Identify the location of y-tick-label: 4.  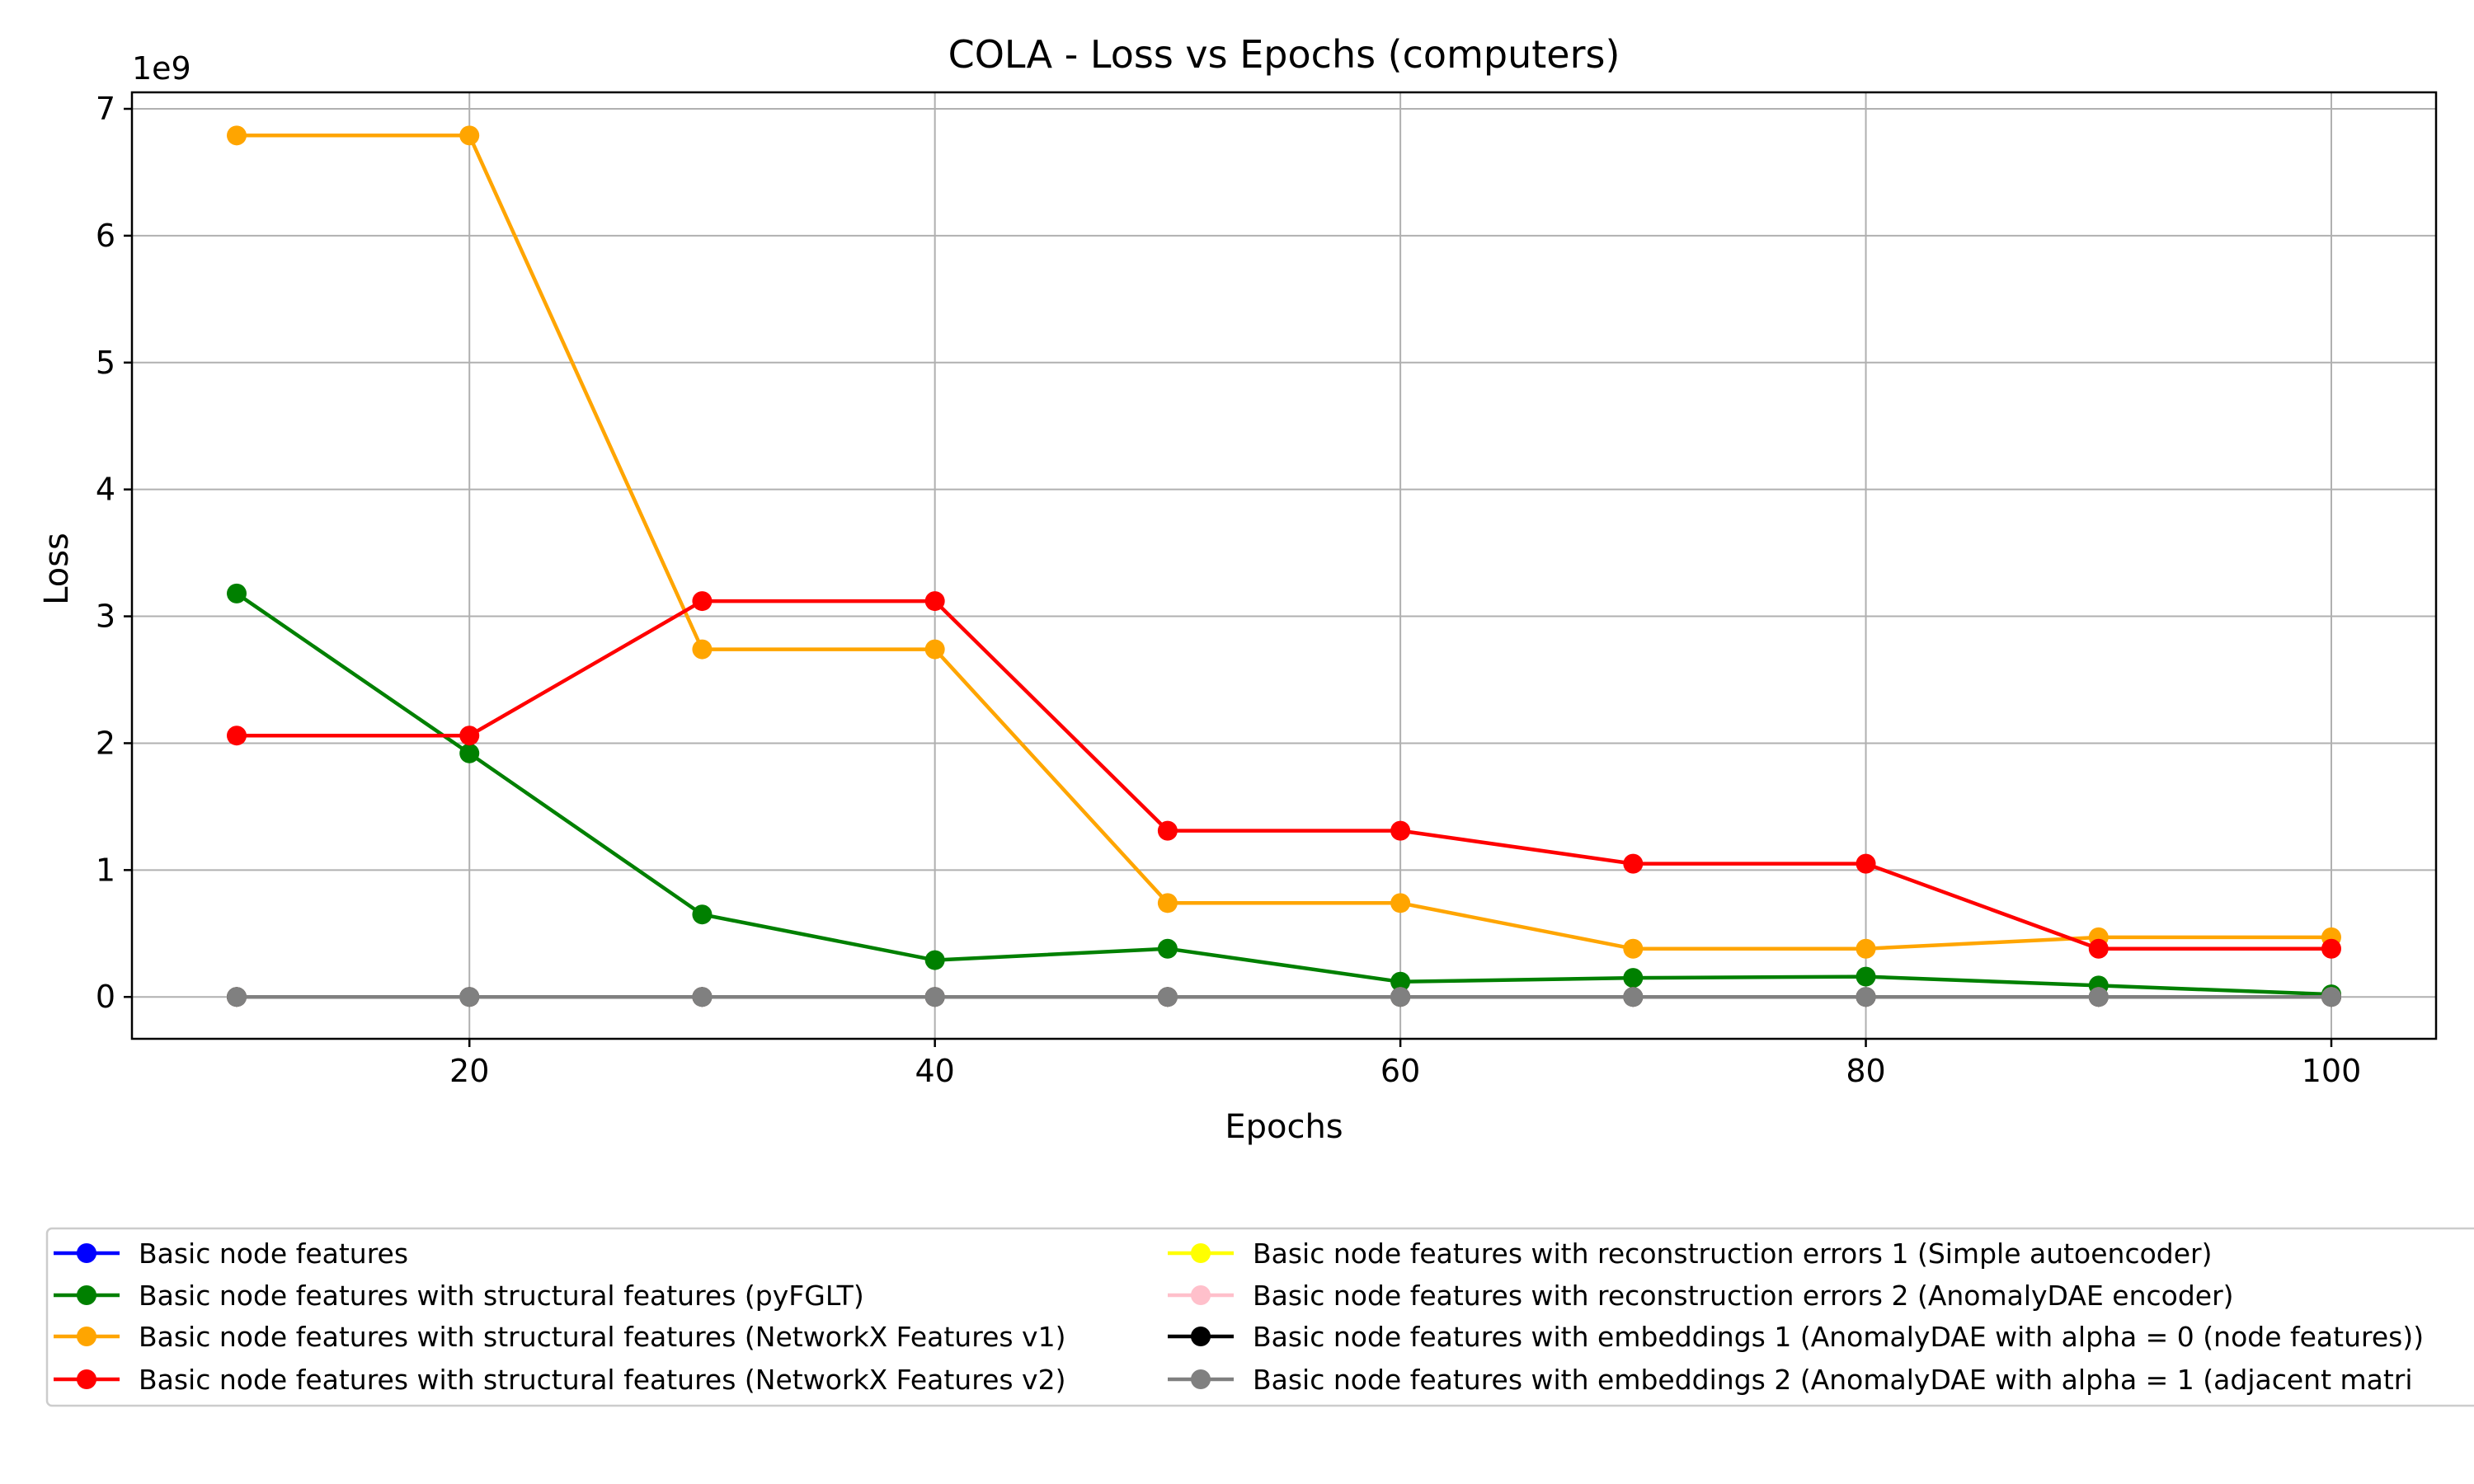
(105, 490).